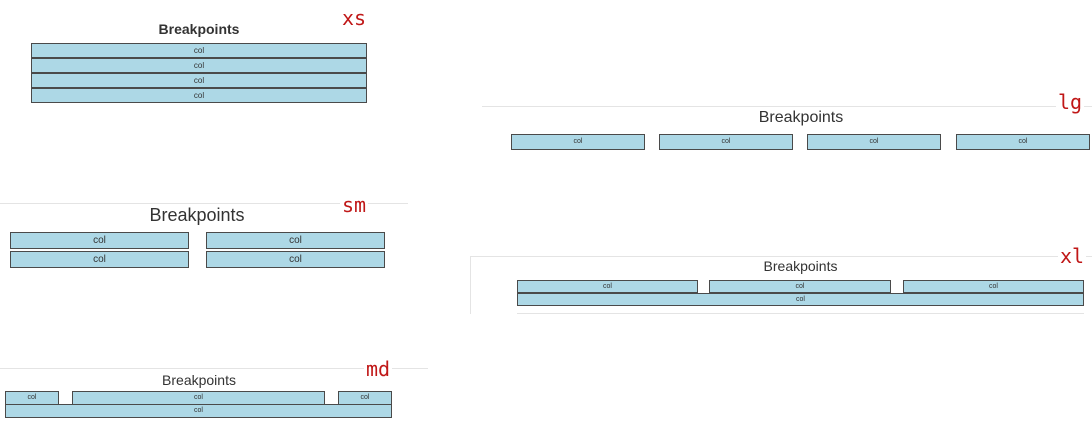 This screenshot has width=1092, height=427. I want to click on md-col-1: col, so click(32, 398).